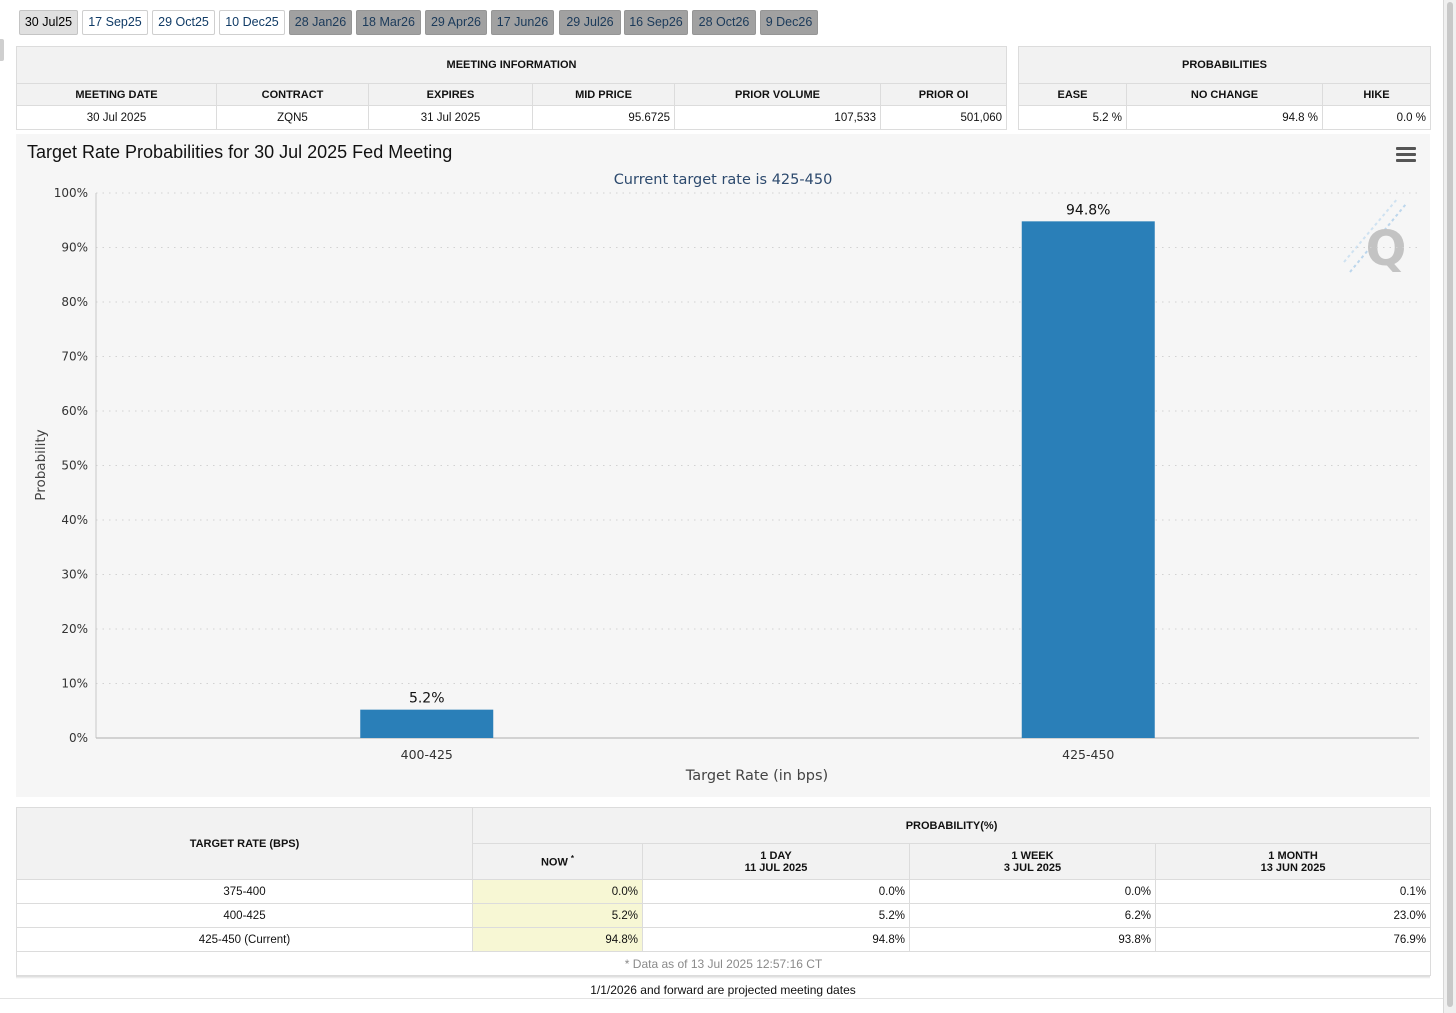 Image resolution: width=1456 pixels, height=1013 pixels. What do you see at coordinates (1032, 939) in the screenshot?
I see `one-week-cell: 93.8%` at bounding box center [1032, 939].